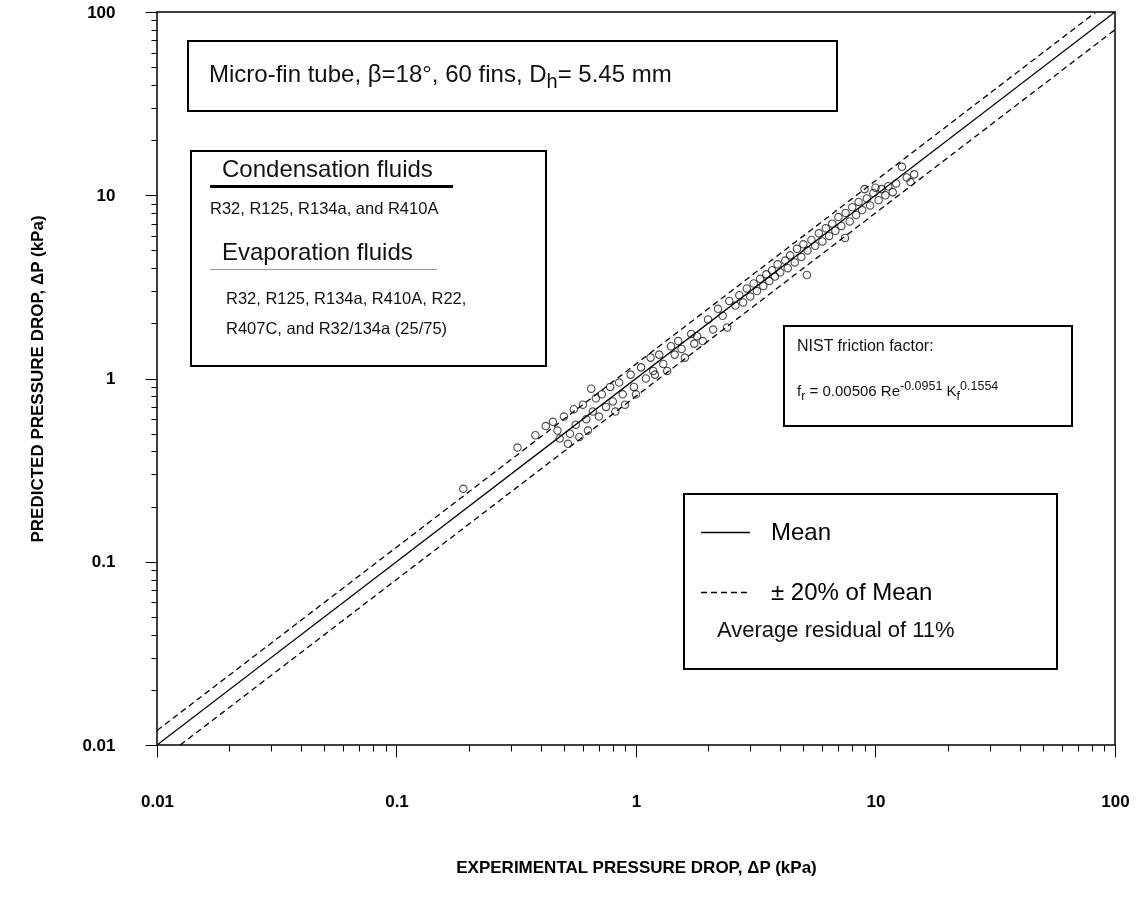 This screenshot has width=1144, height=901. I want to click on x-tick-label: 0.1, so click(397, 801).